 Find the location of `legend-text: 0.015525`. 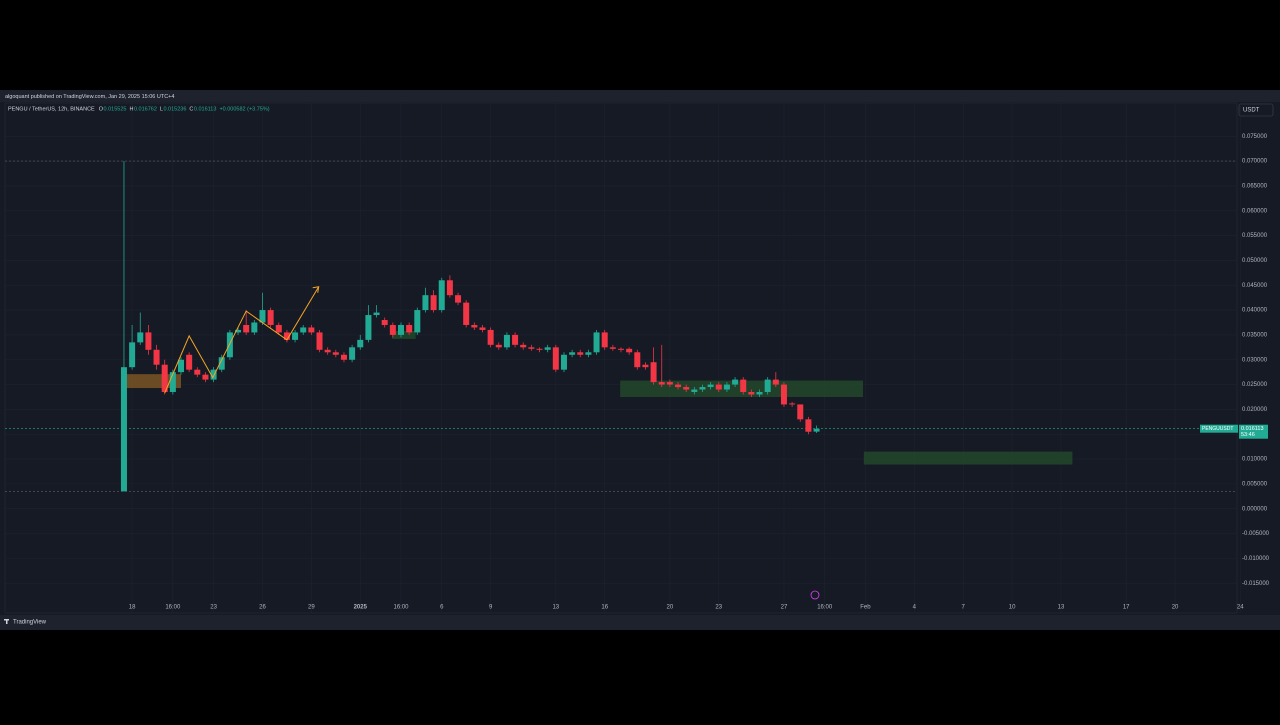

legend-text: 0.015525 is located at coordinates (115, 109).